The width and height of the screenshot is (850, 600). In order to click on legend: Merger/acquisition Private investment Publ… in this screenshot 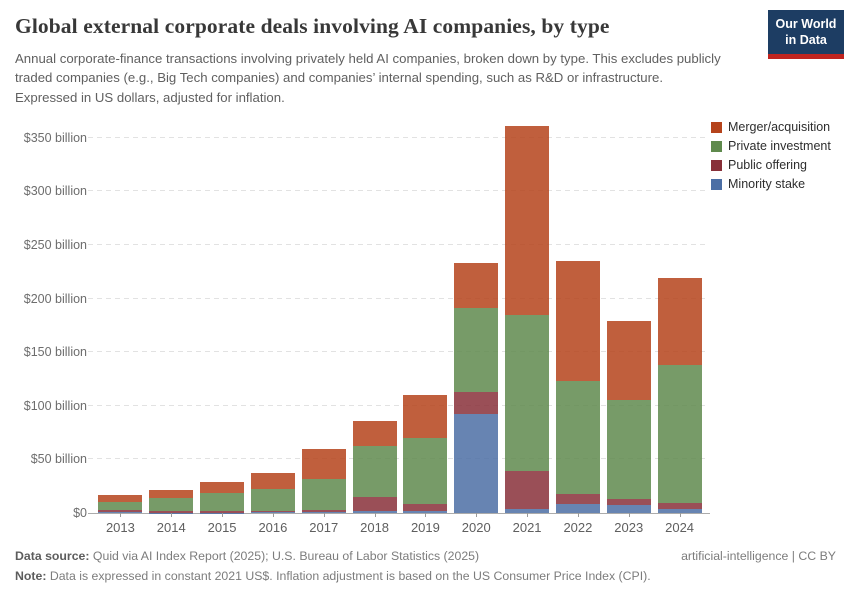, I will do `click(771, 159)`.